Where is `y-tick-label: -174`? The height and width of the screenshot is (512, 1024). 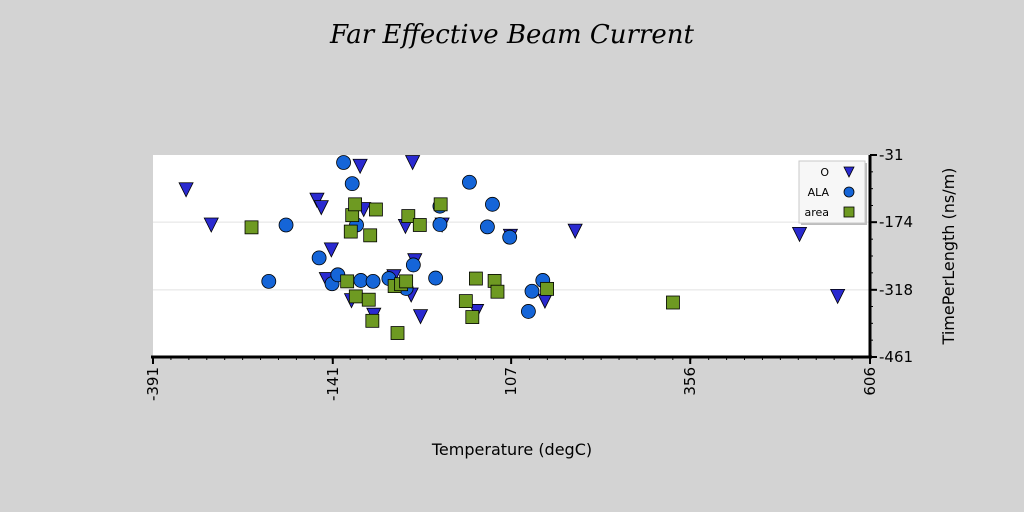 y-tick-label: -174 is located at coordinates (896, 222).